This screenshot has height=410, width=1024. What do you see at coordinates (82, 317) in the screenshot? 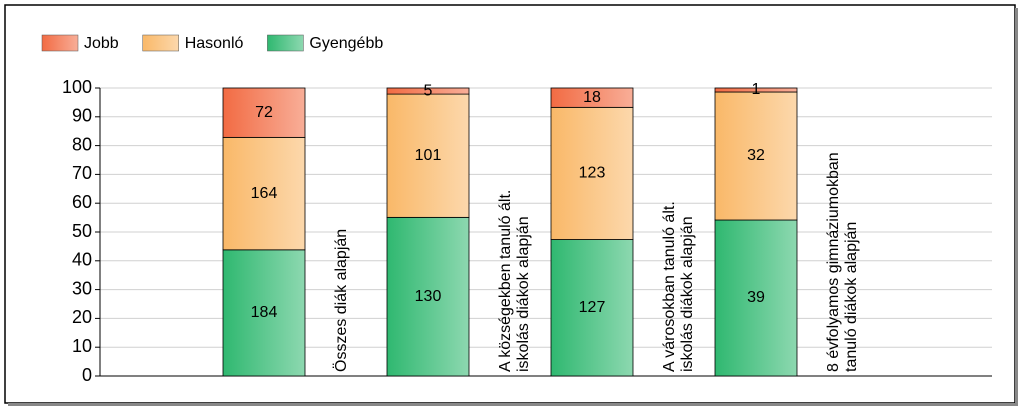
I see `y-tick-label: 20` at bounding box center [82, 317].